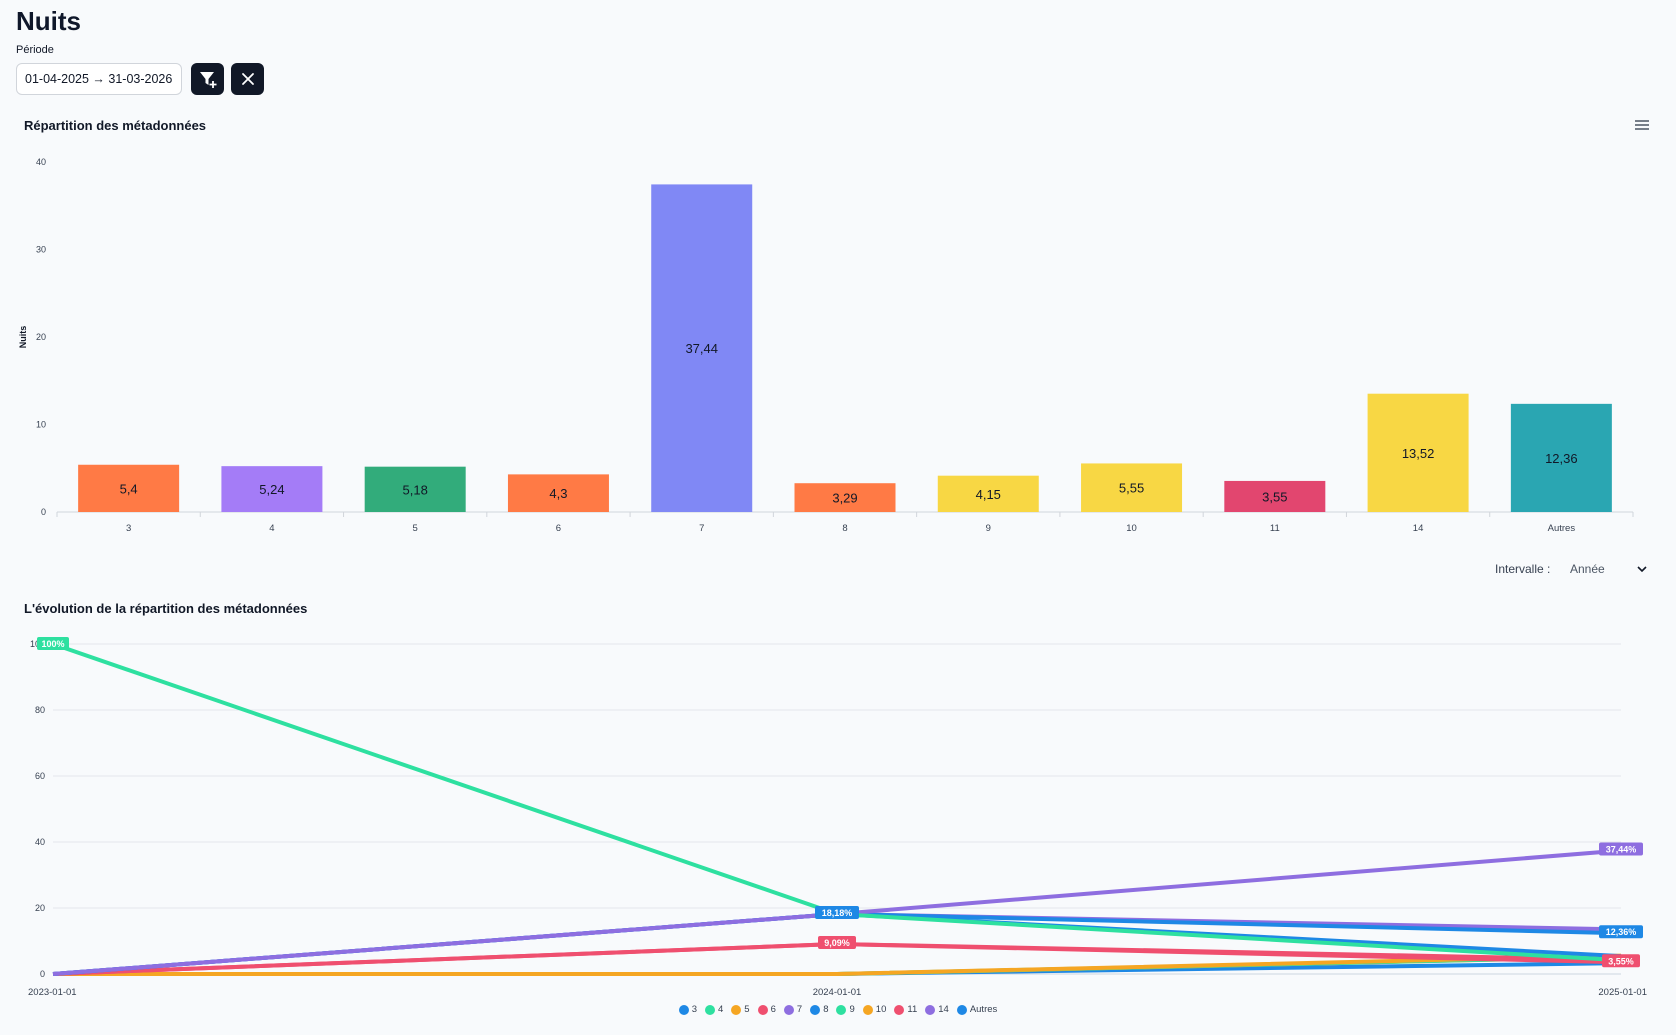 This screenshot has height=1035, width=1676. Describe the element at coordinates (271, 528) in the screenshot. I see `bar-x-tick-label: 4` at that location.